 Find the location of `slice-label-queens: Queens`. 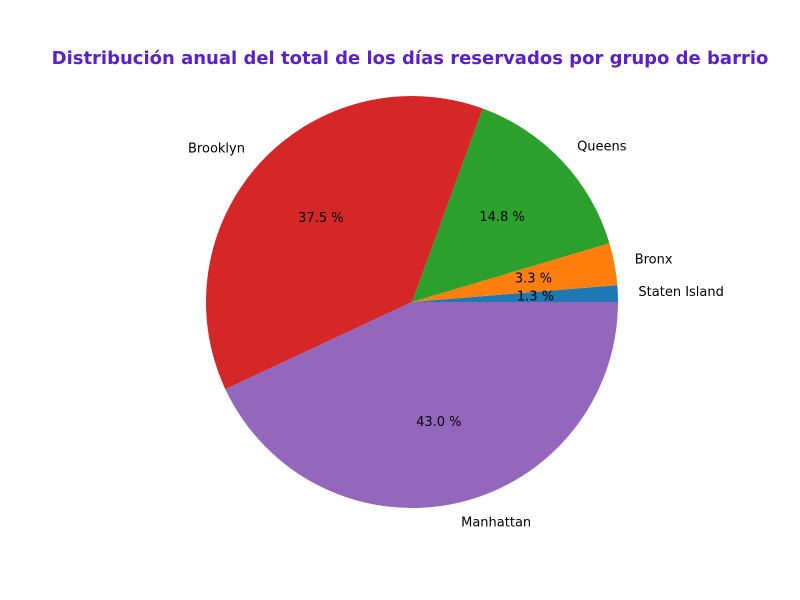

slice-label-queens: Queens is located at coordinates (602, 146).